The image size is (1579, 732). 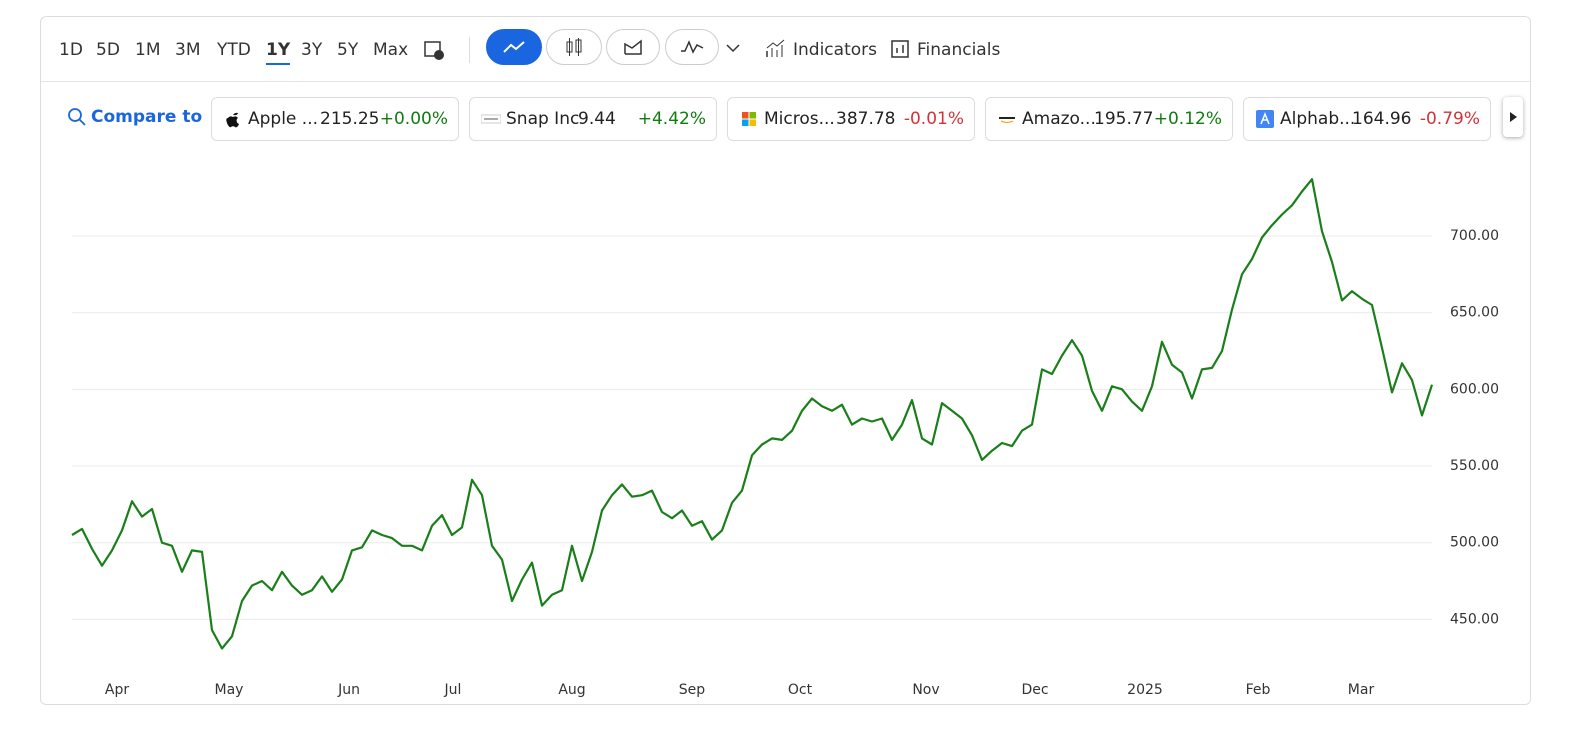 What do you see at coordinates (1449, 119) in the screenshot?
I see `ticker-change: -0.79%` at bounding box center [1449, 119].